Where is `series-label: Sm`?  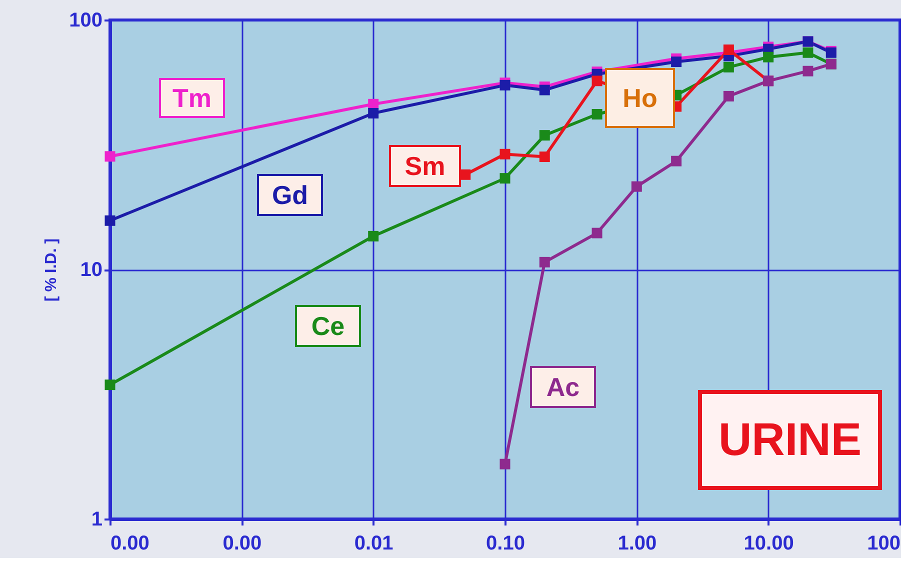
series-label: Sm is located at coordinates (425, 166).